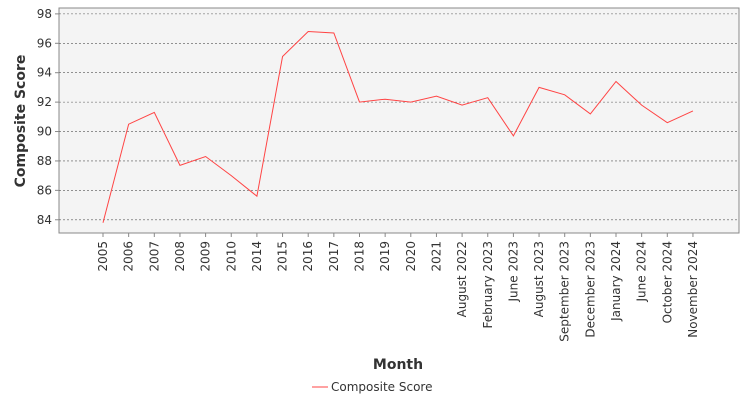 This screenshot has width=750, height=400. Describe the element at coordinates (44, 14) in the screenshot. I see `y-tick-label: 98` at that location.